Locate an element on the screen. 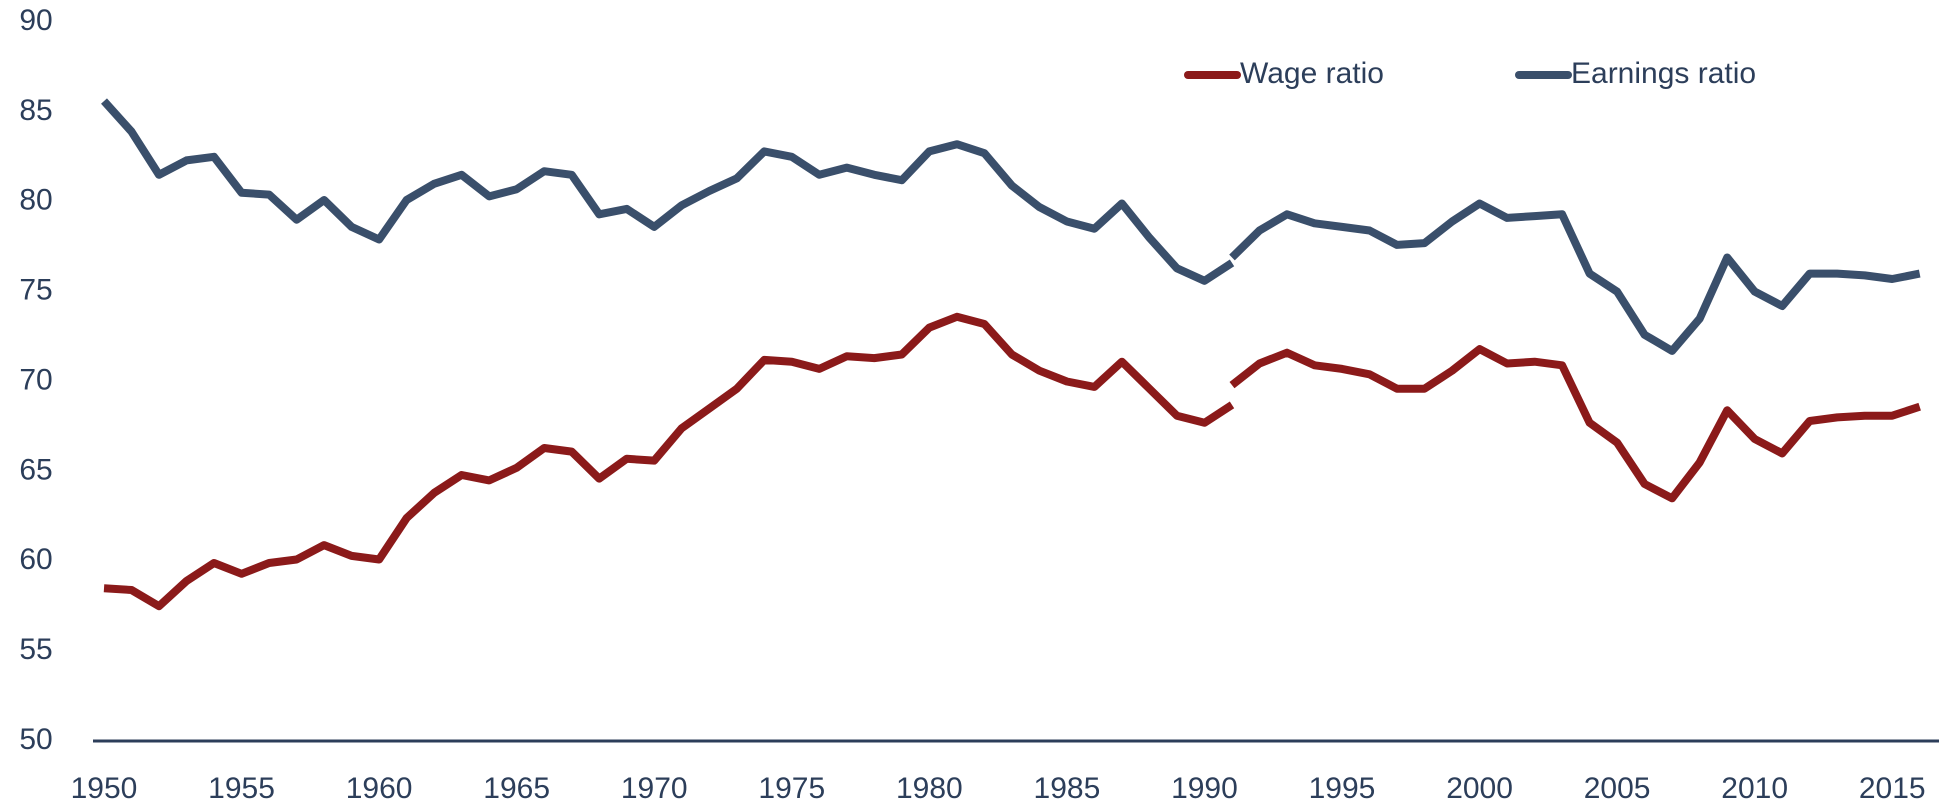  y-tick-label: 65 is located at coordinates (35, 469).